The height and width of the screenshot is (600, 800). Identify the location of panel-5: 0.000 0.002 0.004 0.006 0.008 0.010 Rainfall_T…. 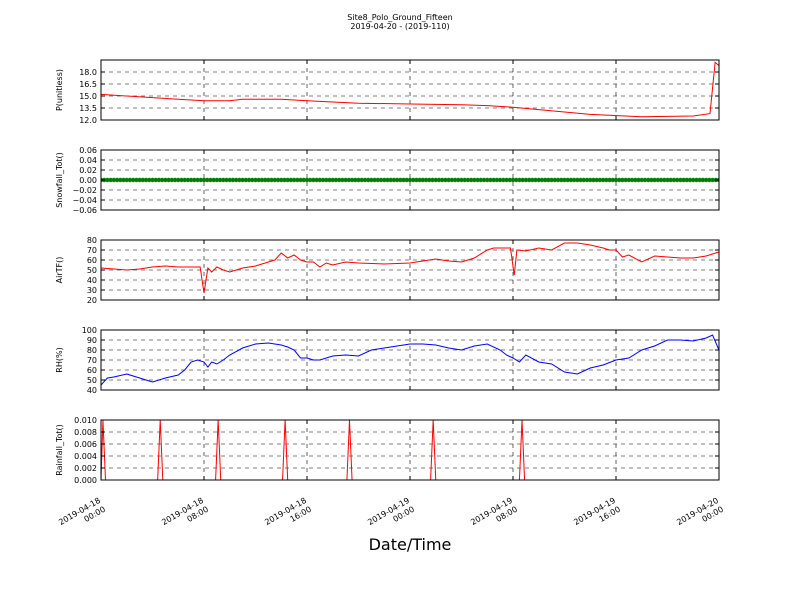
(387, 450).